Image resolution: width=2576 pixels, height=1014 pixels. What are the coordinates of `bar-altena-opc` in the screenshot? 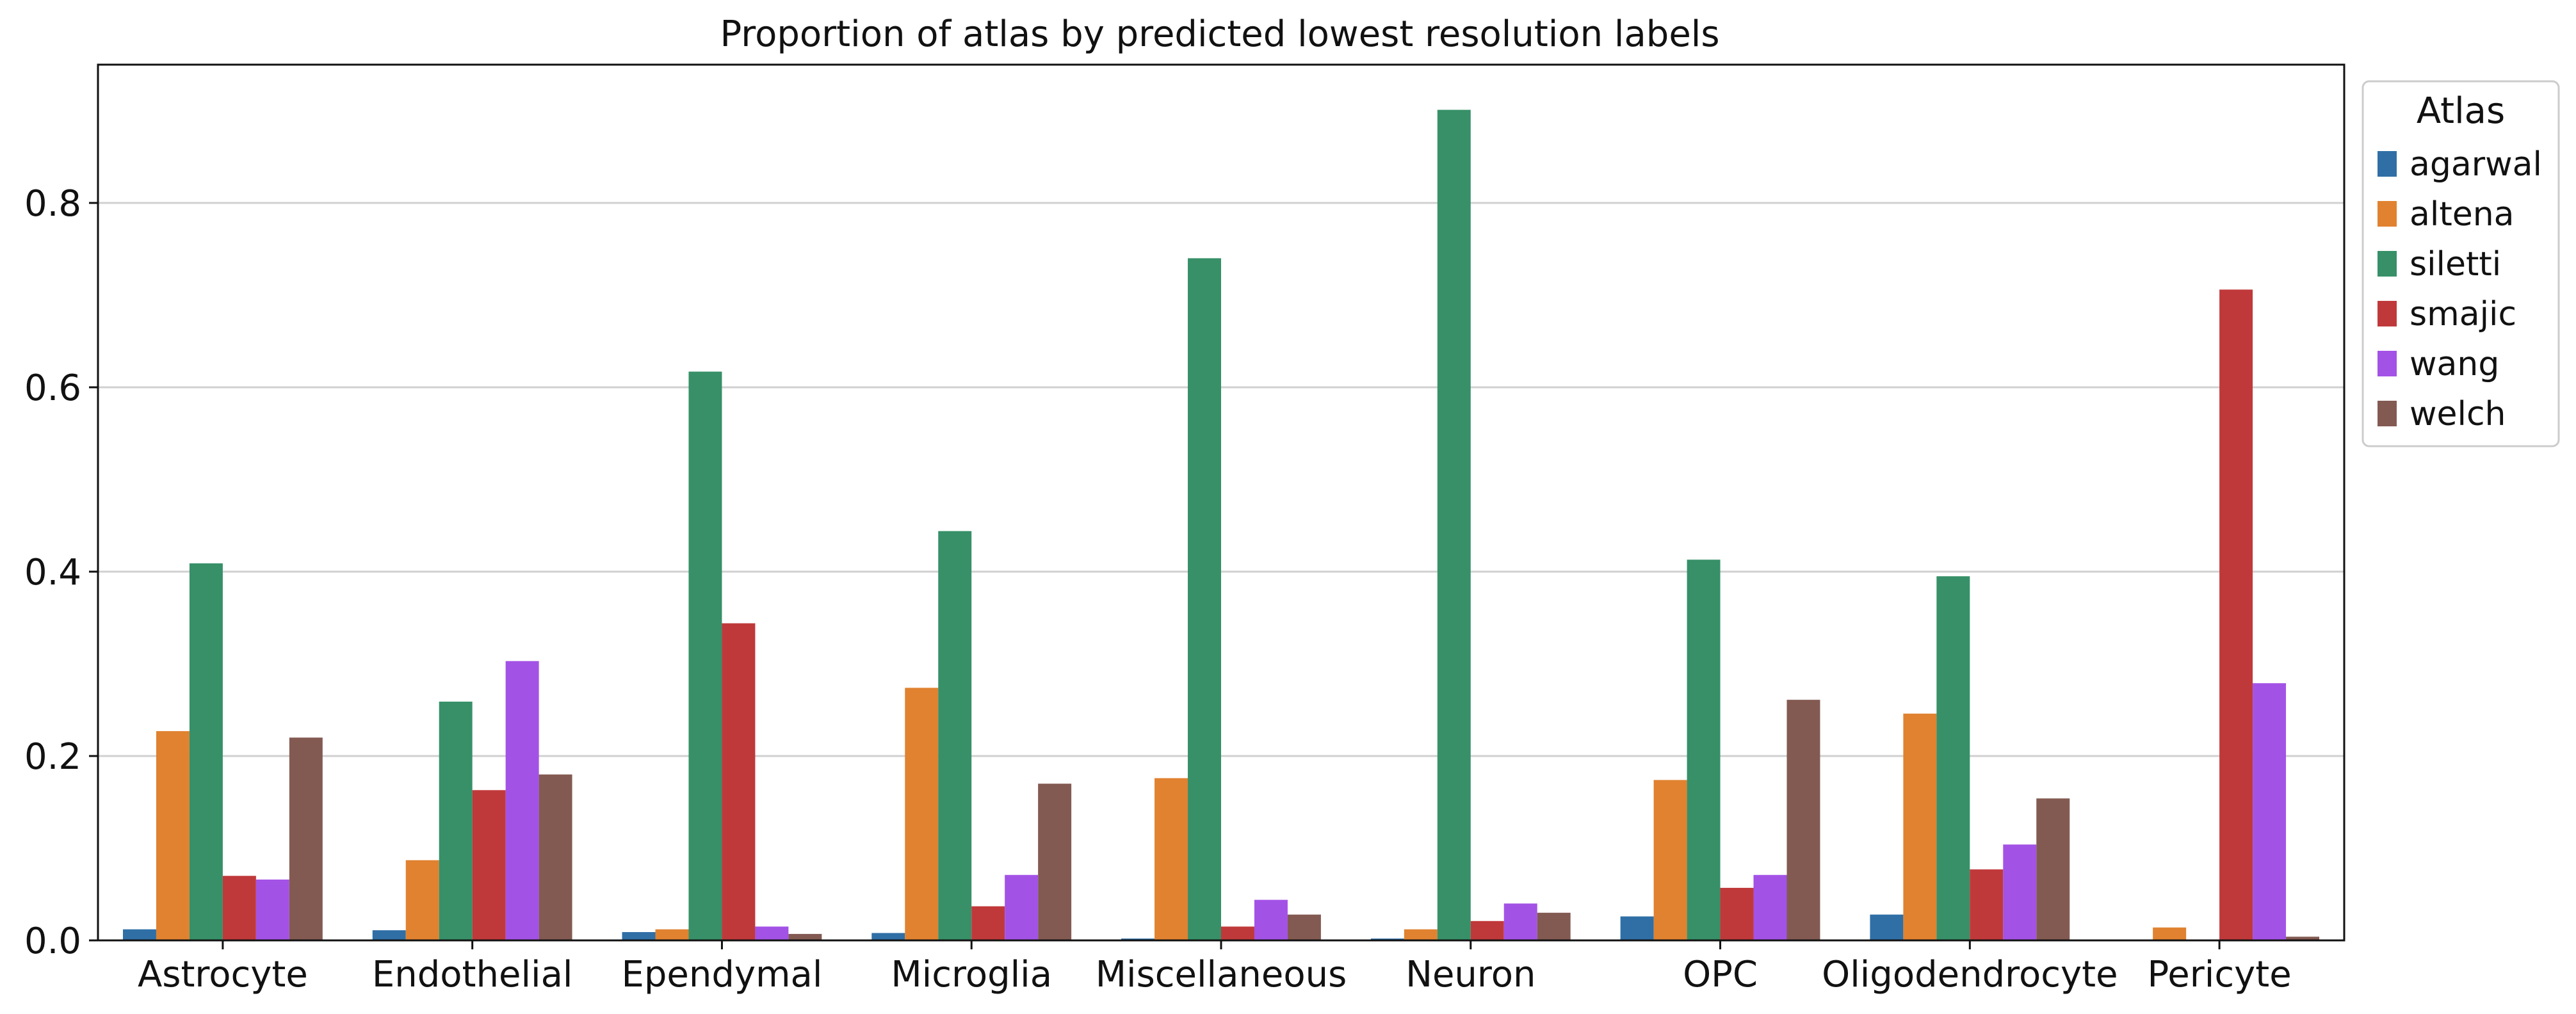 It's located at (1670, 860).